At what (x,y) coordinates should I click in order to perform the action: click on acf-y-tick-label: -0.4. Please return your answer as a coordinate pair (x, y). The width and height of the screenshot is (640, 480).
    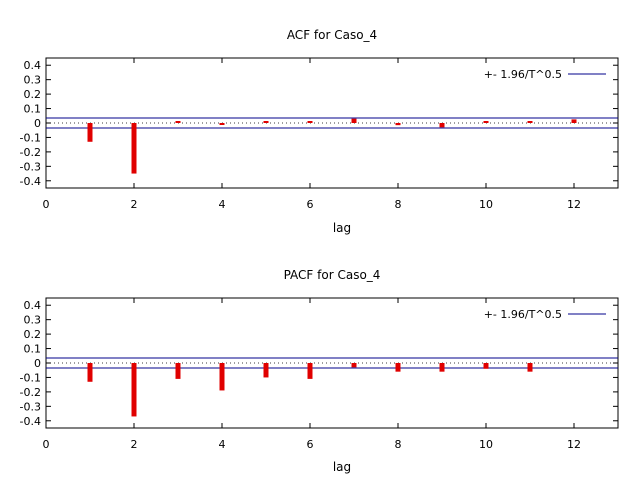
    Looking at the image, I should click on (30, 181).